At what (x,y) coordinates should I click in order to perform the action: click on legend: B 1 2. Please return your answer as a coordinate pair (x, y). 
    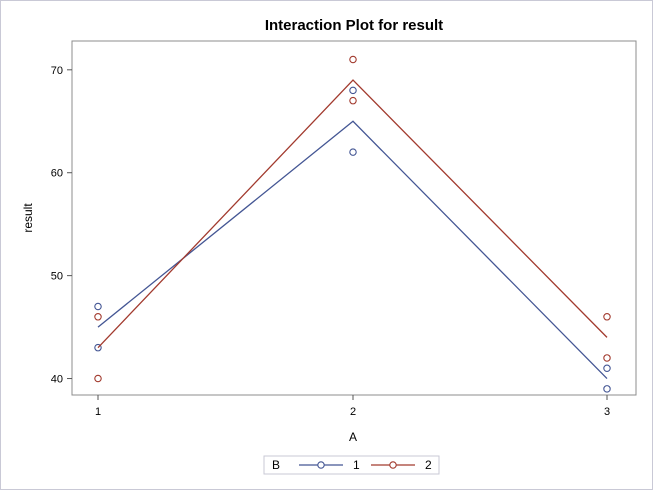
    Looking at the image, I should click on (351, 465).